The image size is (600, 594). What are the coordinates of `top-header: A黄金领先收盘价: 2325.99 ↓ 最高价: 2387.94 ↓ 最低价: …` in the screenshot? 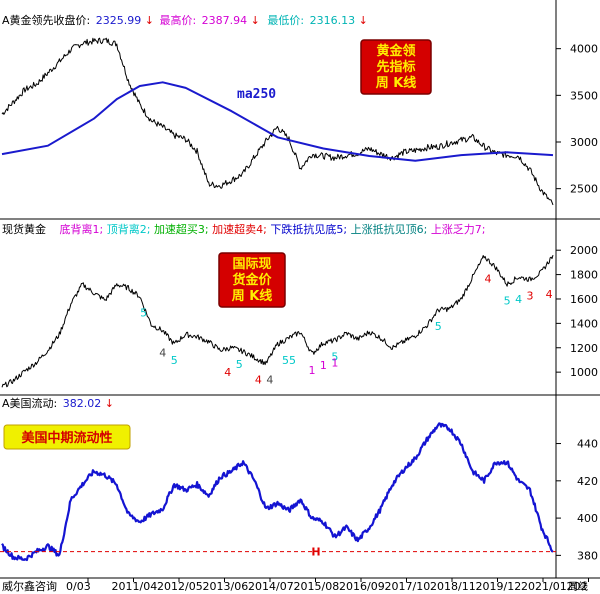 It's located at (185, 20).